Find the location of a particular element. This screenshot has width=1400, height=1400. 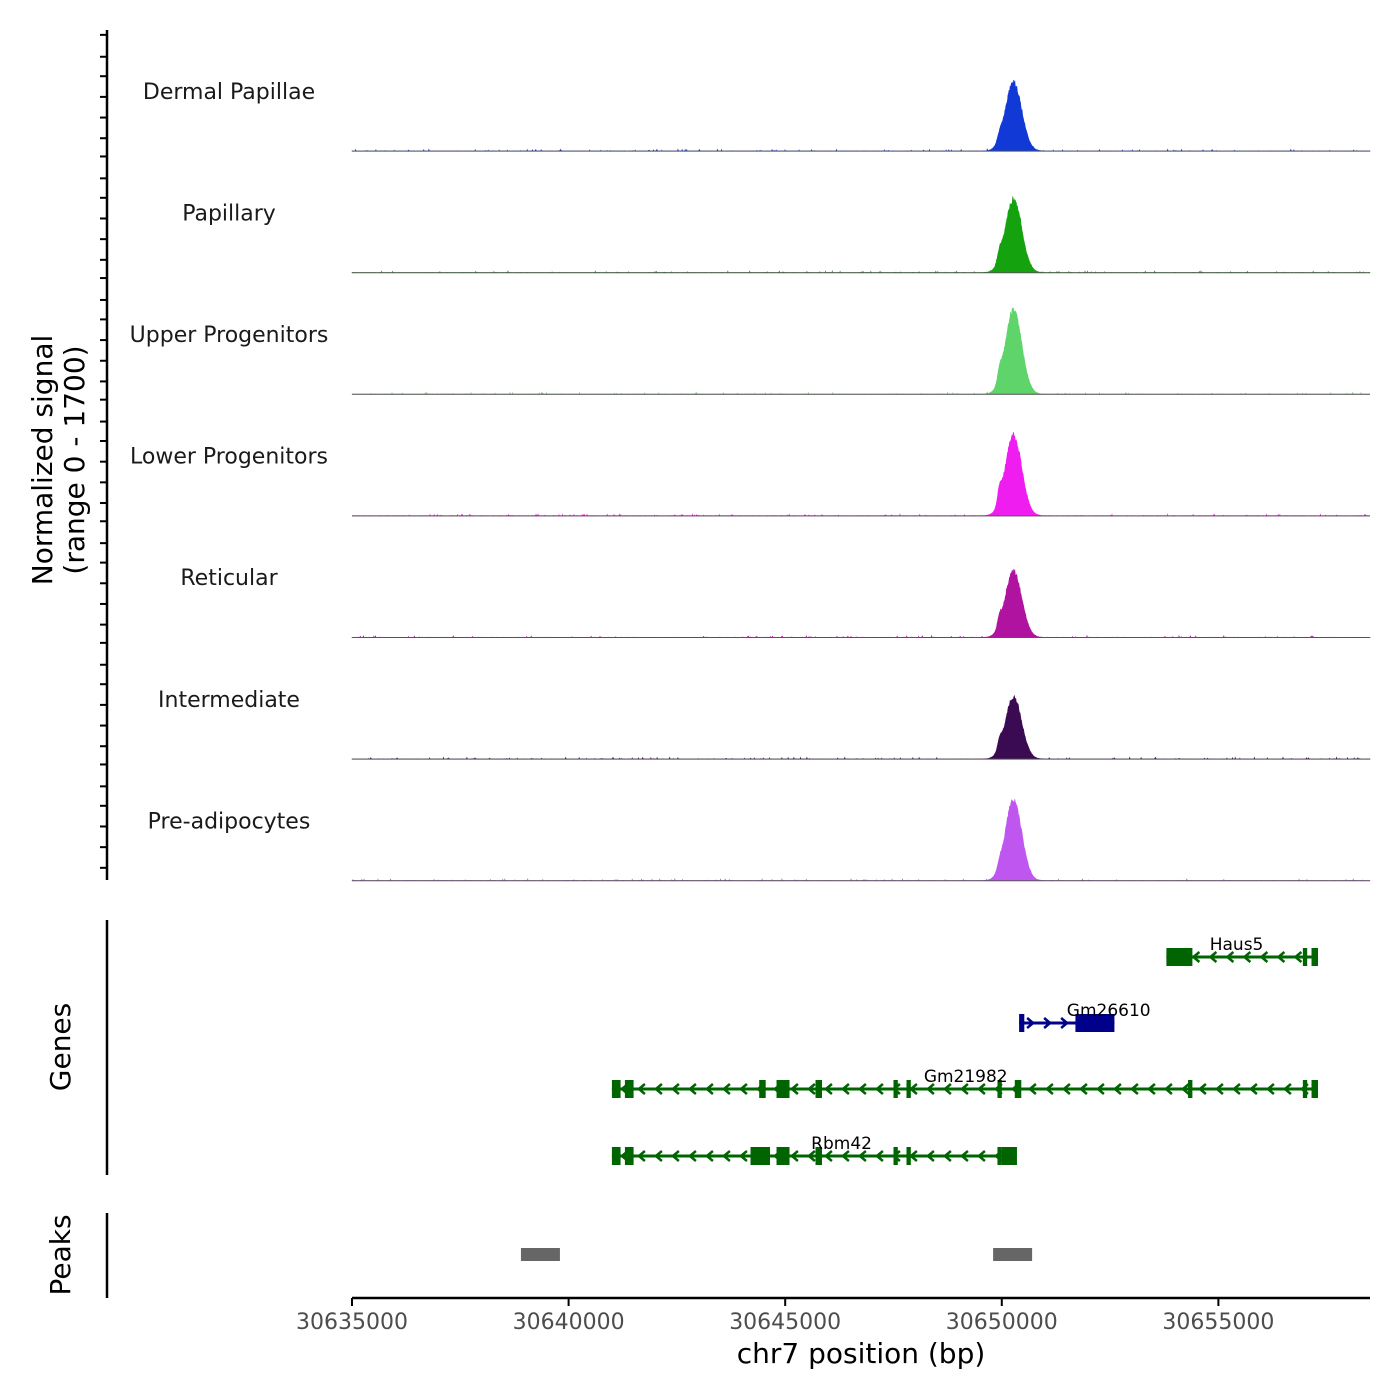

gene-label: Haus5 is located at coordinates (1237, 945).